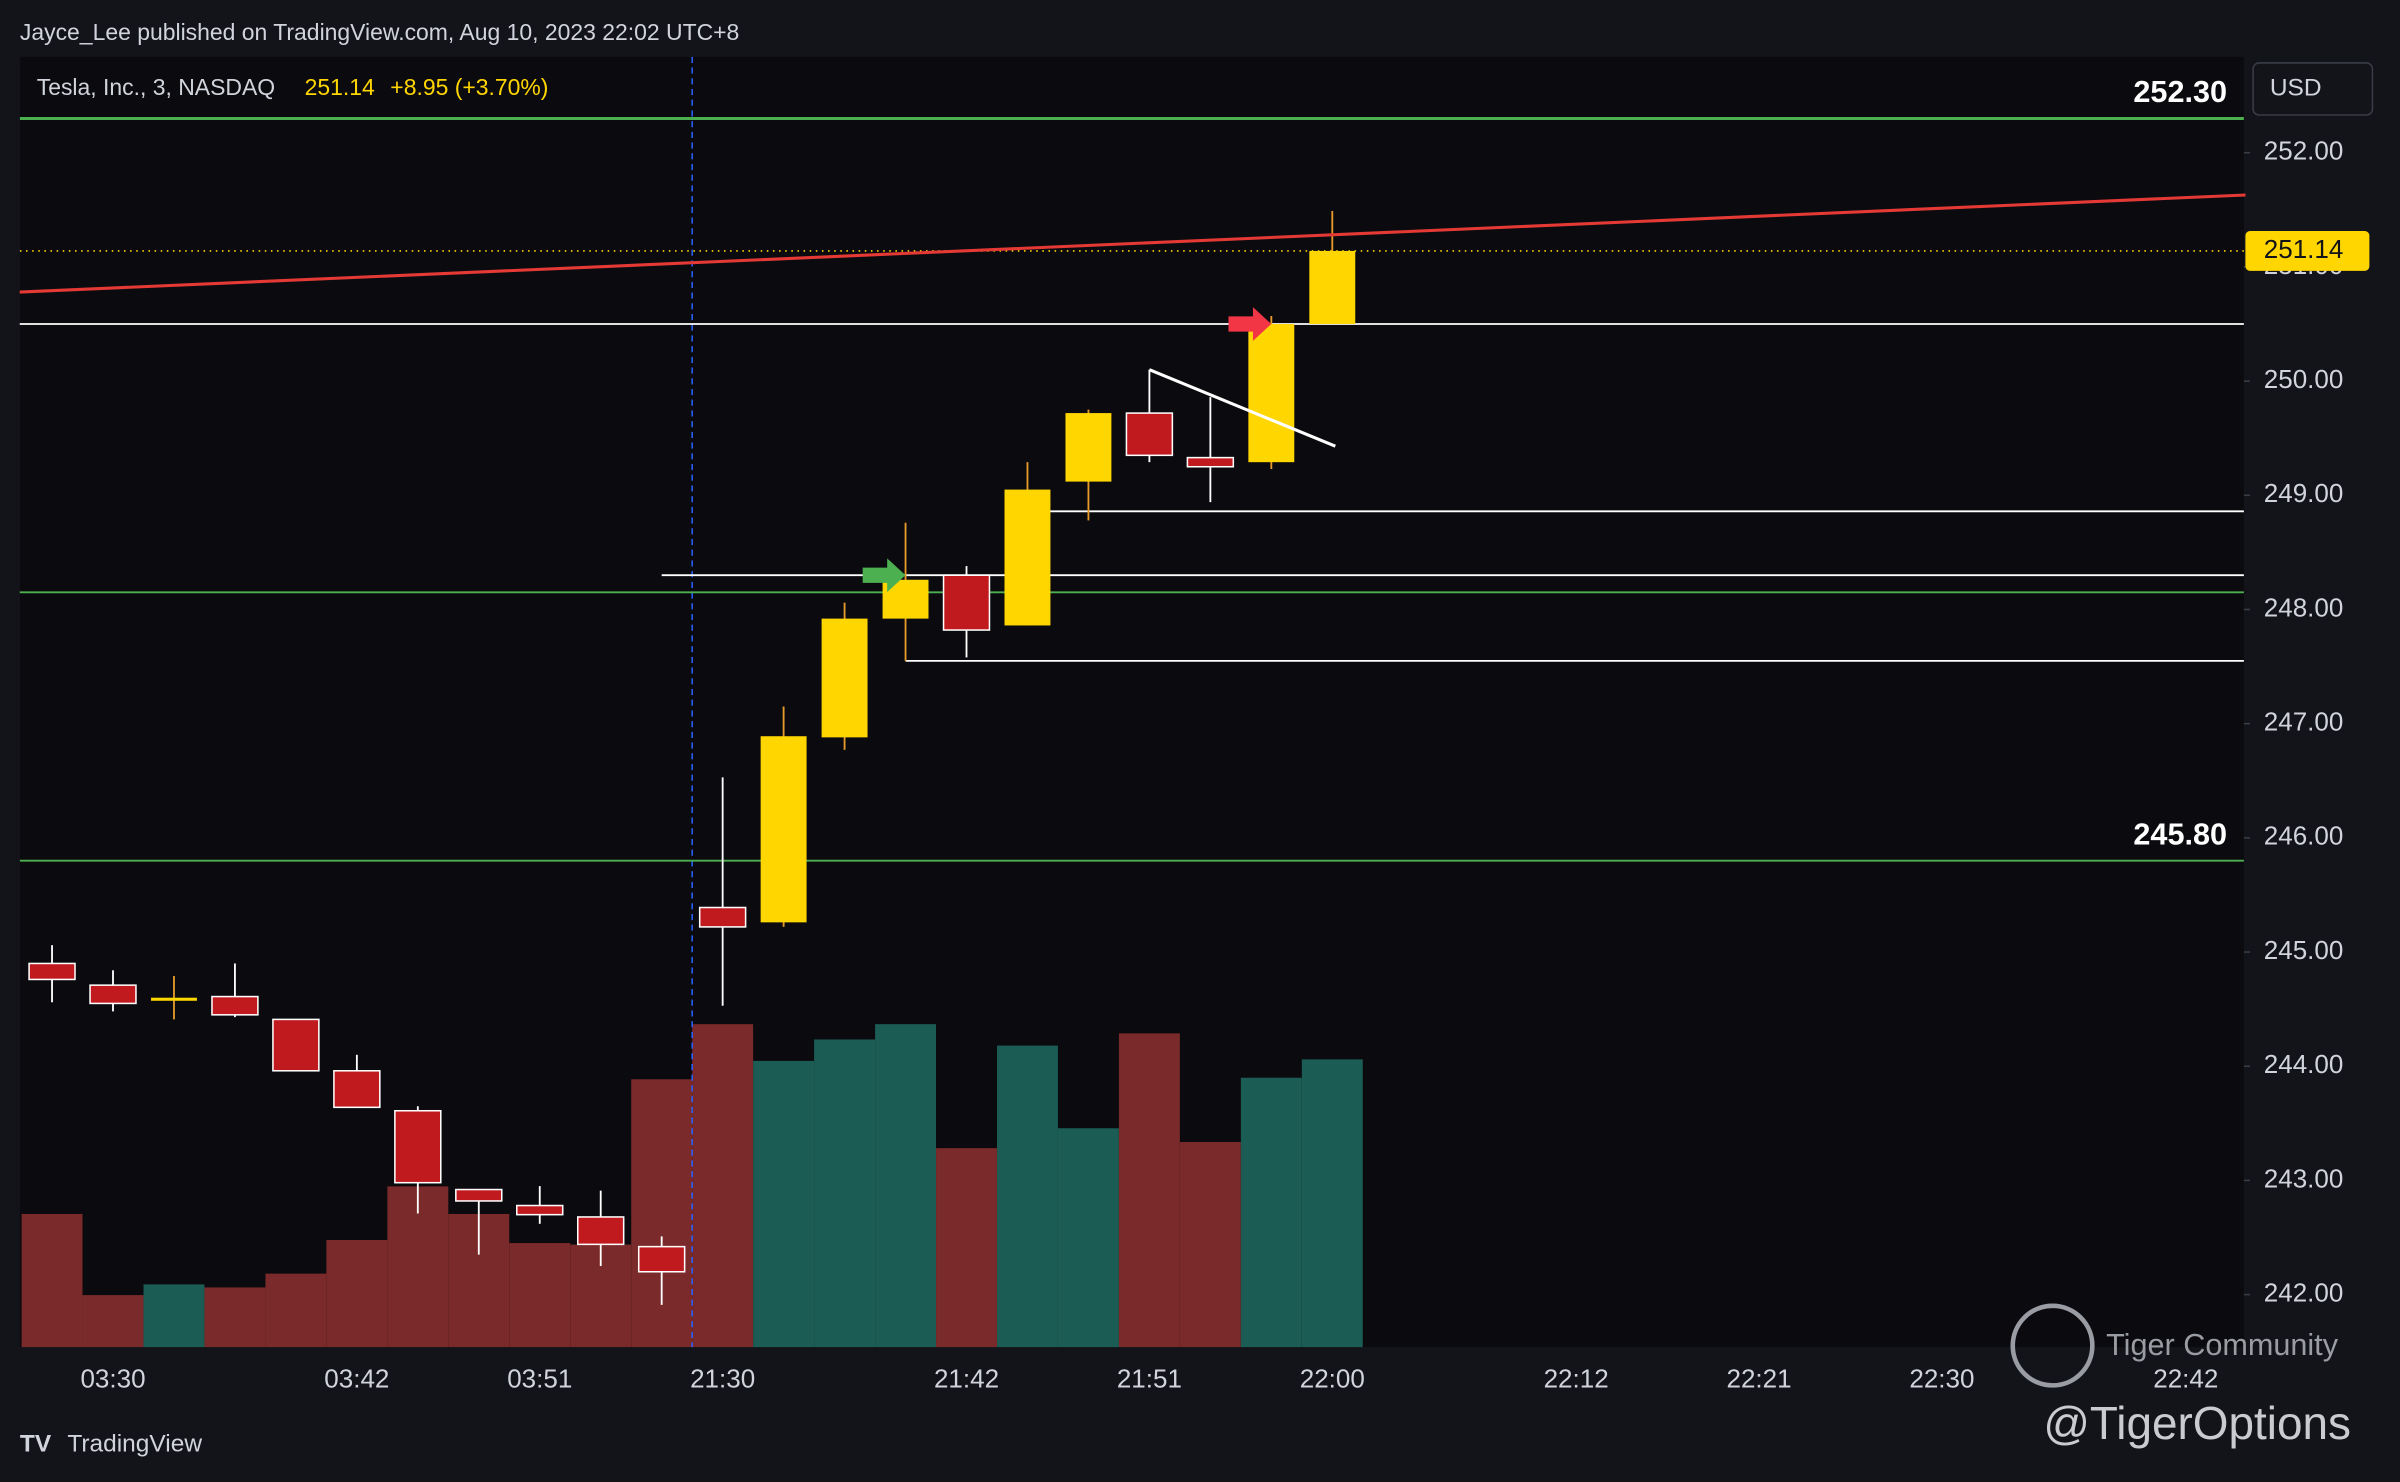  What do you see at coordinates (722, 1379) in the screenshot?
I see `x-tick-label: 21:30` at bounding box center [722, 1379].